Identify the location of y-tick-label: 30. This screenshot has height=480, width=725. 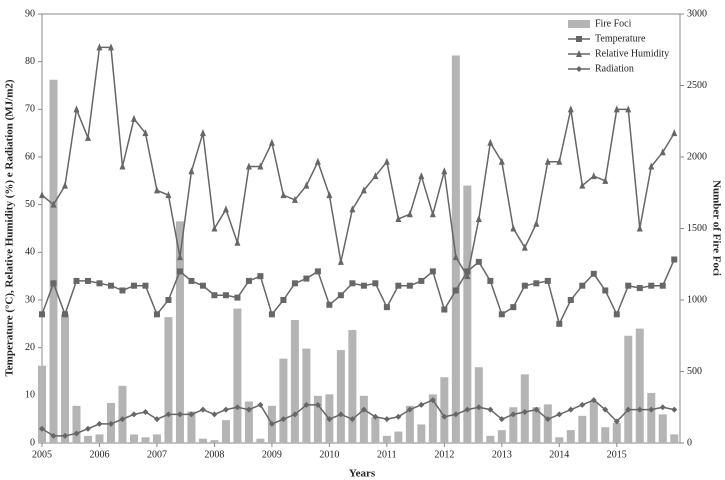
(30, 299).